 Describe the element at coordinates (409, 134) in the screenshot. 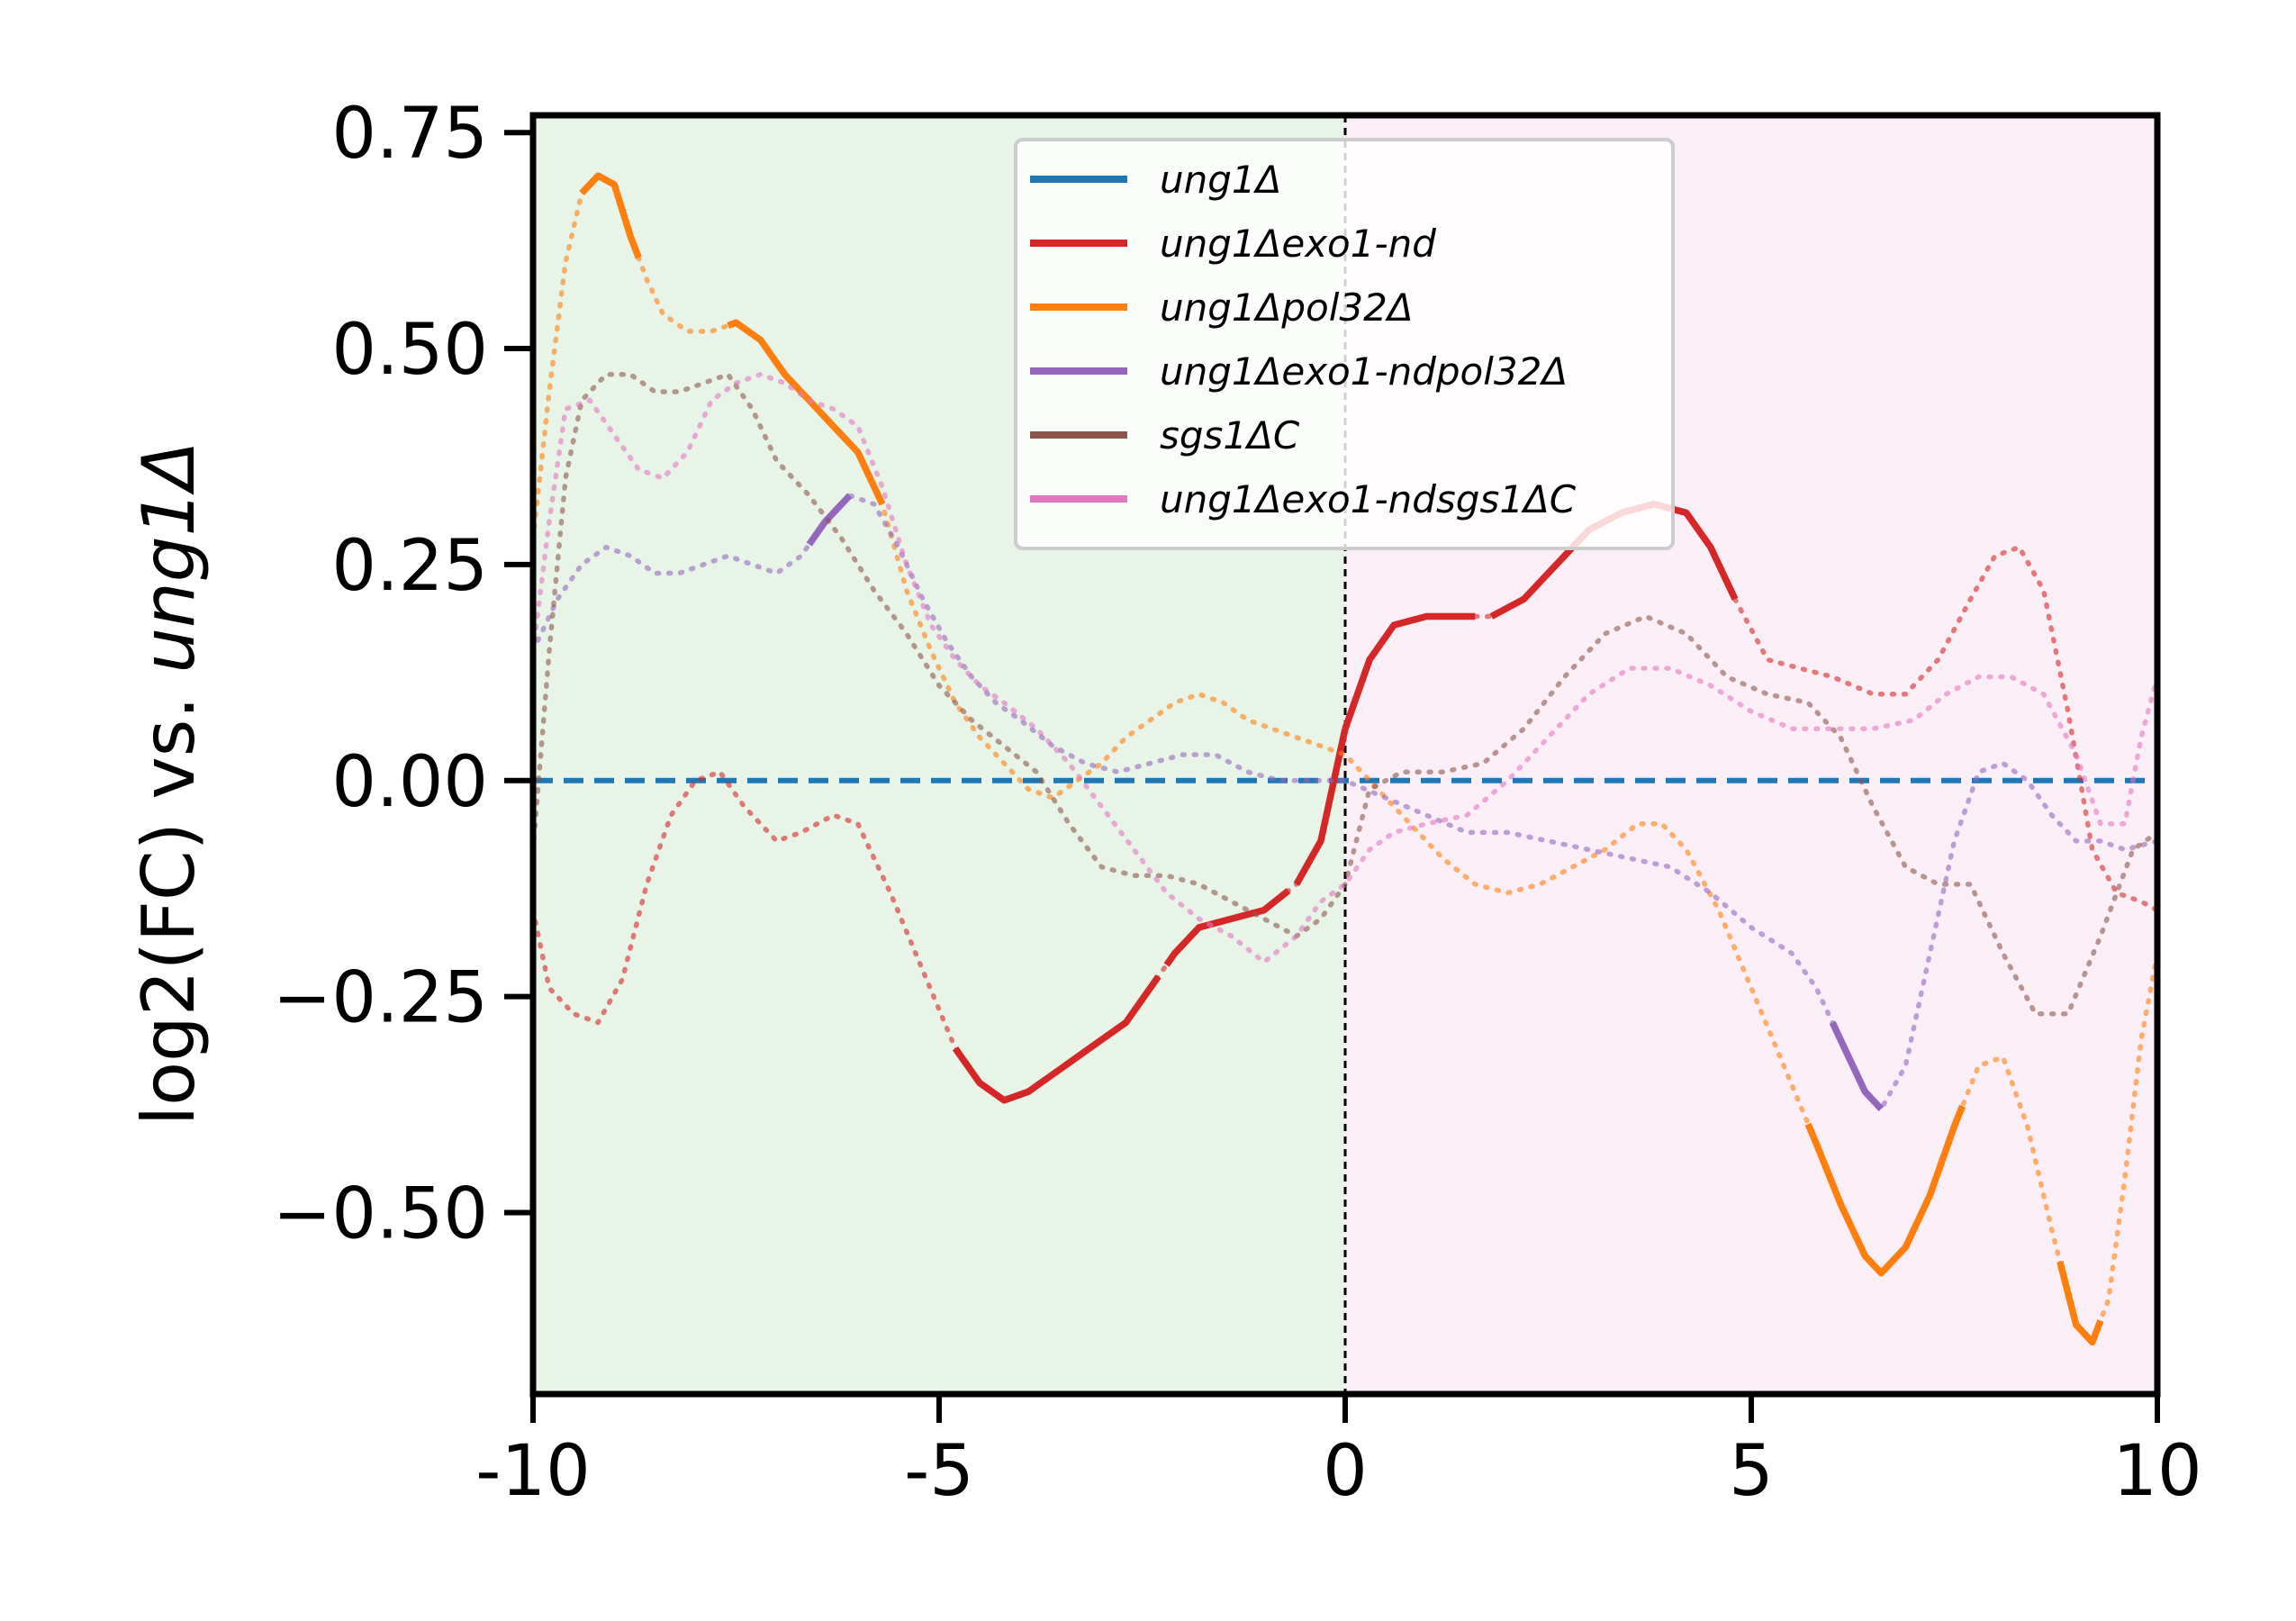

I see `y-tick-label-0: 0.75` at that location.